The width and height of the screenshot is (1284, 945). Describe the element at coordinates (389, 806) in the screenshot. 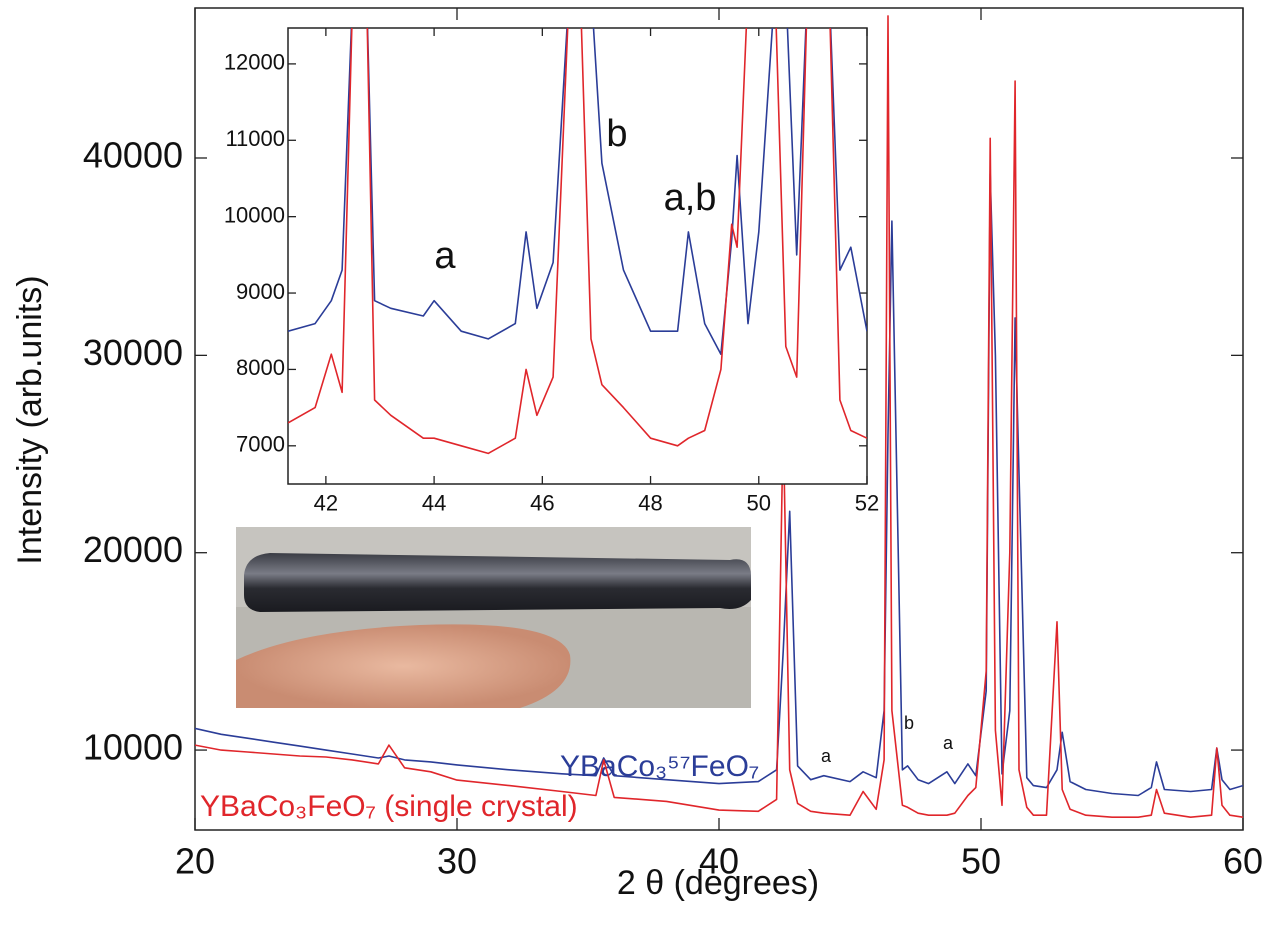

I see `series-label: YBaCo₃FeO₇ (single crystal)` at that location.